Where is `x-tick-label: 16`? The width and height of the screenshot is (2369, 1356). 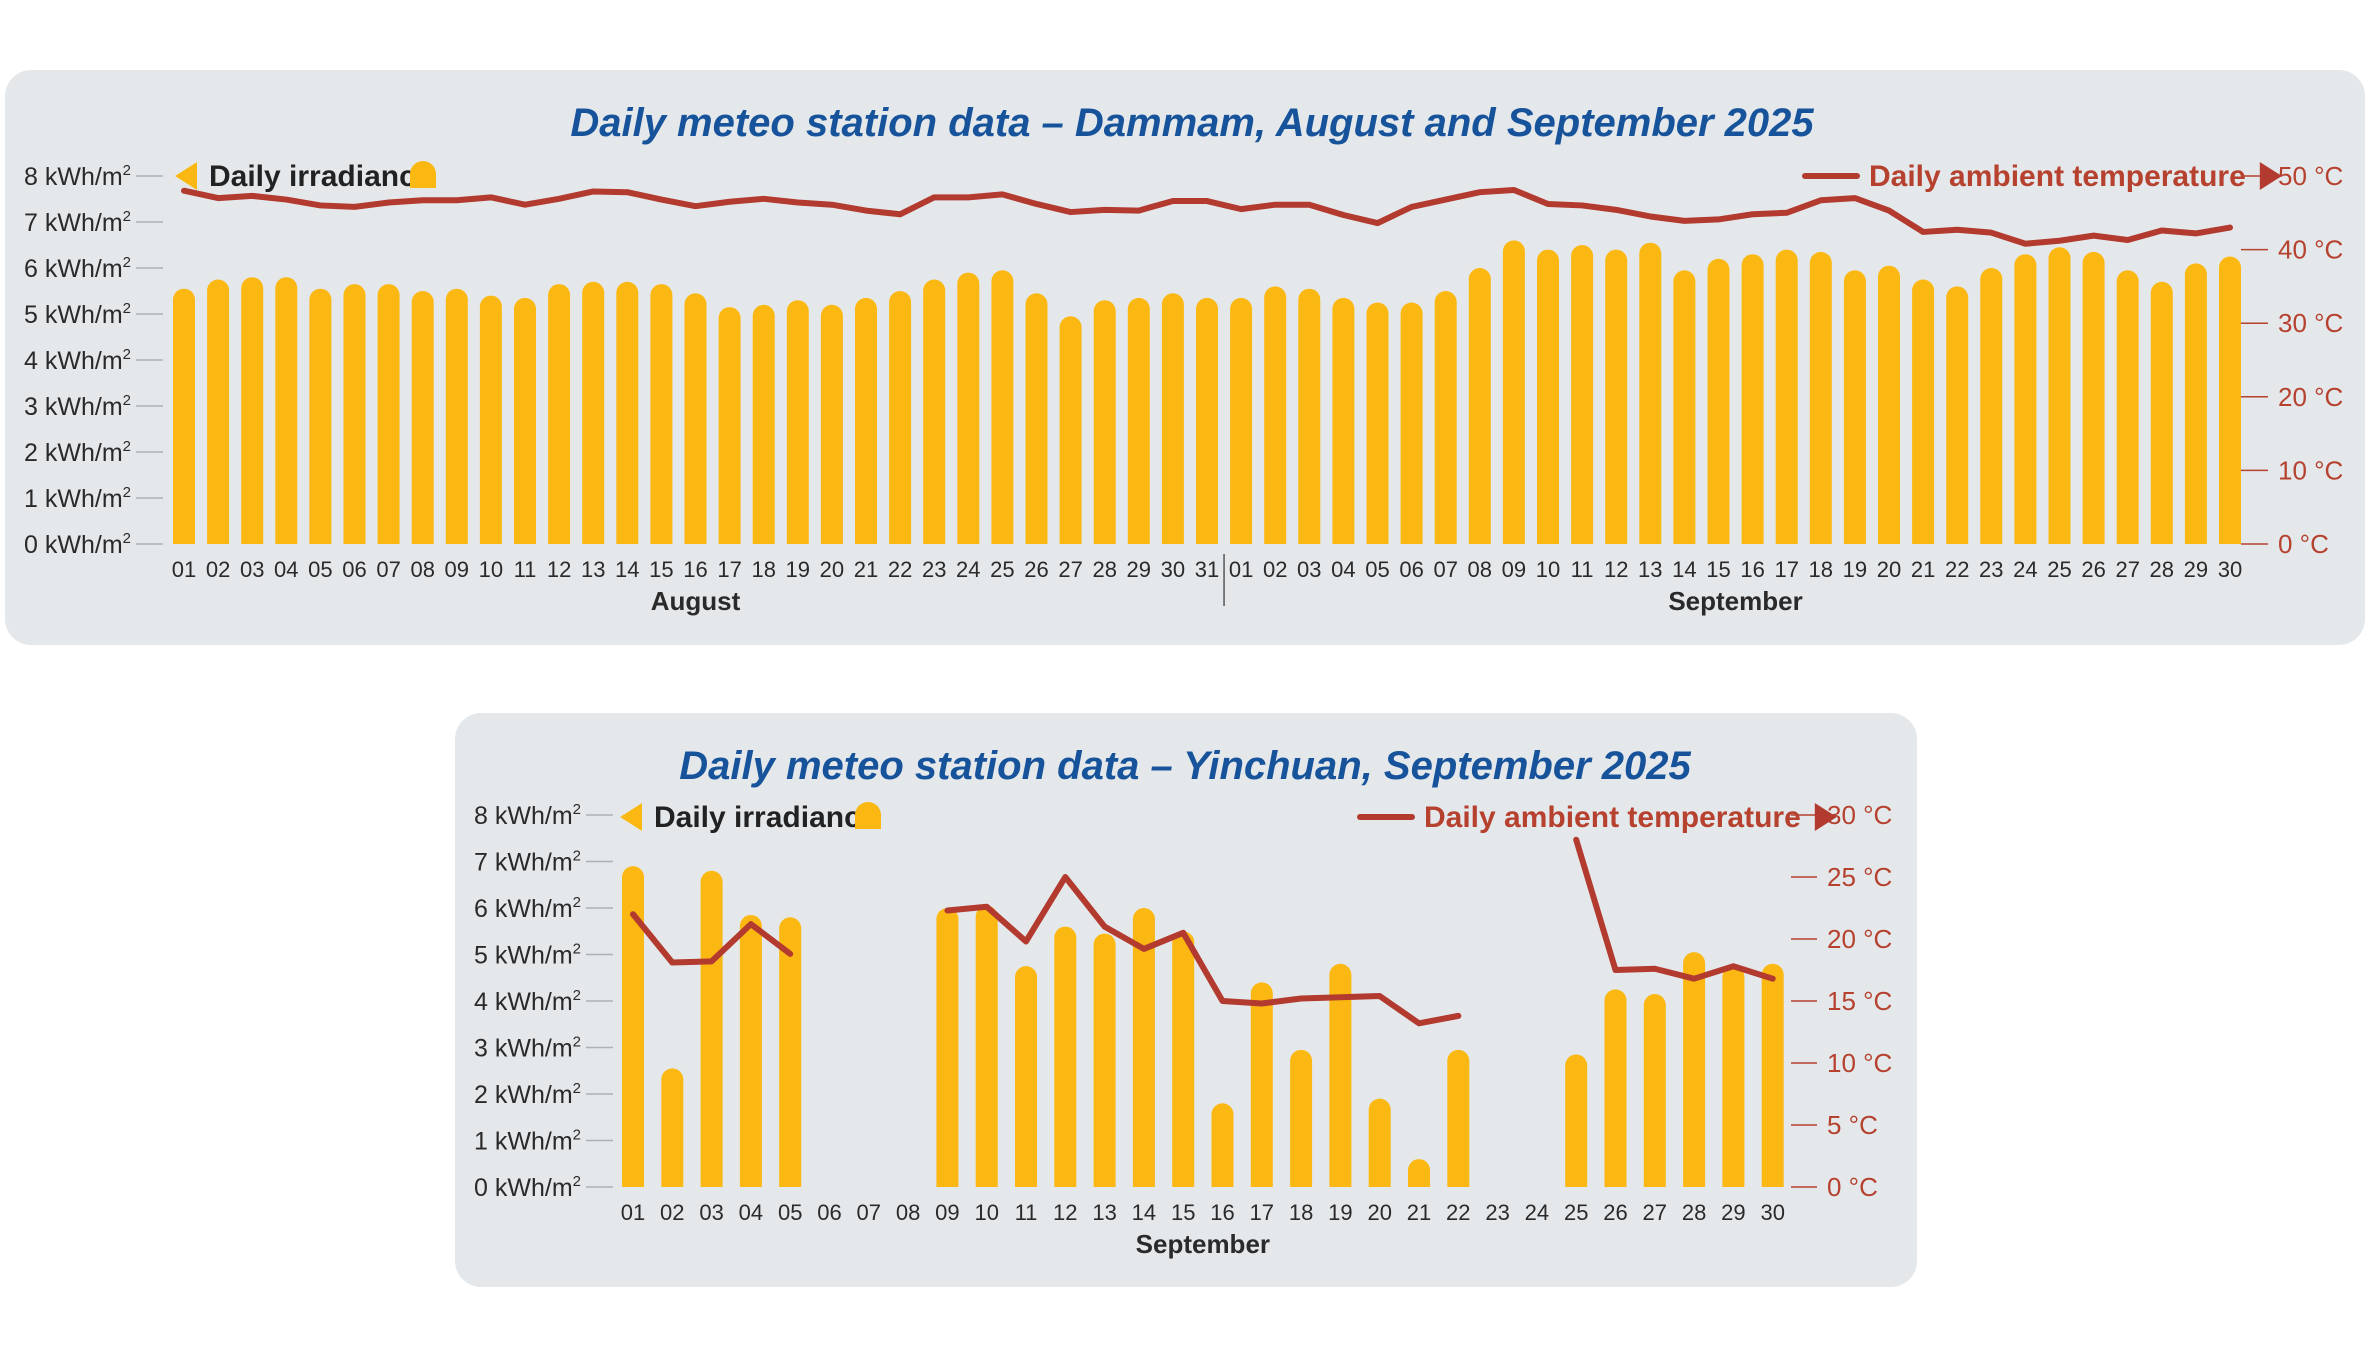
x-tick-label: 16 is located at coordinates (1222, 1212).